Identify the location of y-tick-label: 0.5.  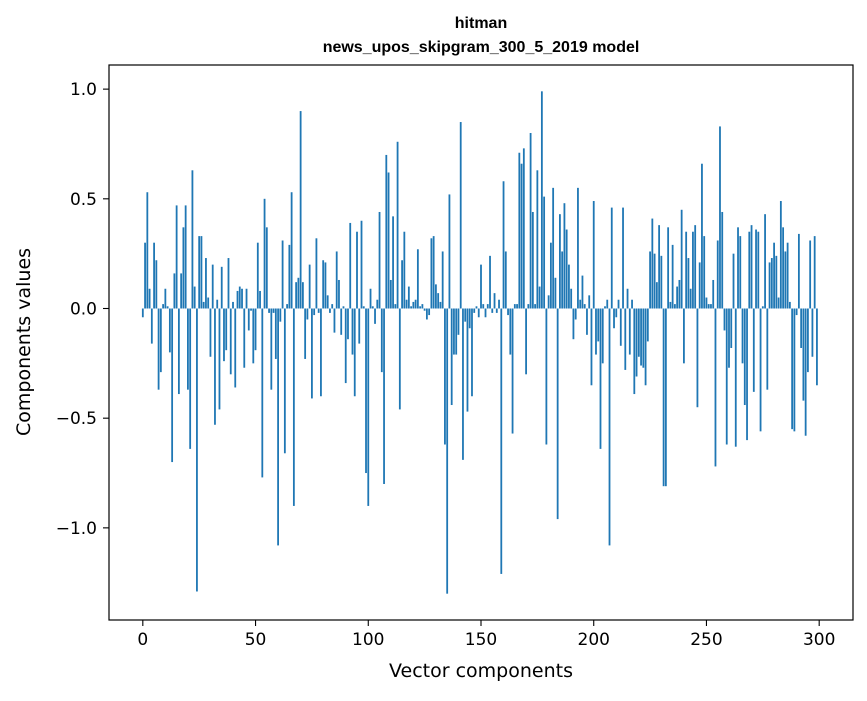
(83, 200).